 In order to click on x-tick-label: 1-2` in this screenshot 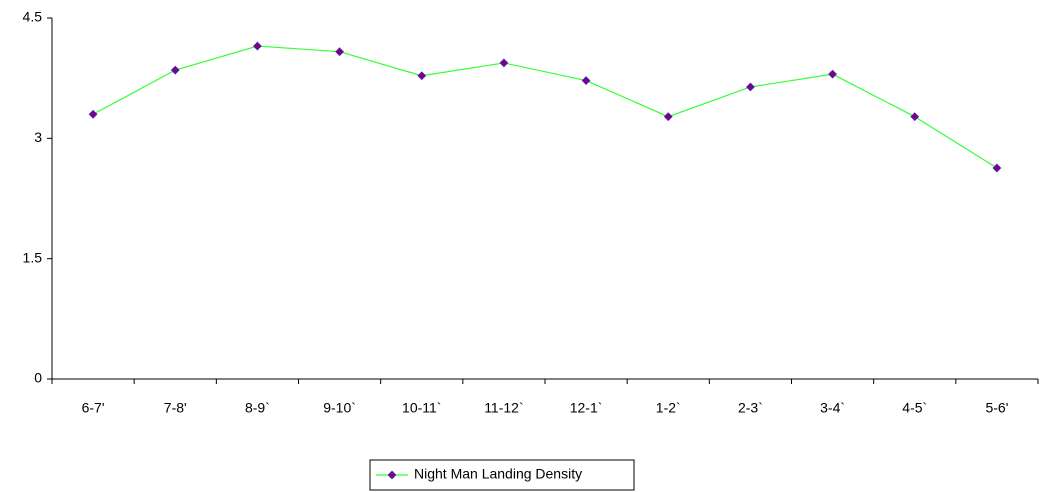, I will do `click(668, 408)`.